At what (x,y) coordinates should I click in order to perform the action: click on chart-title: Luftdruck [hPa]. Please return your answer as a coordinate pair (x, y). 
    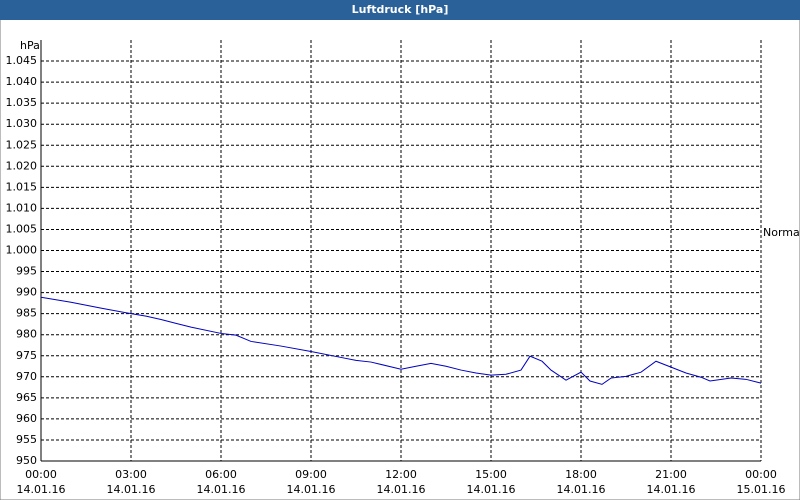
    Looking at the image, I should click on (400, 9).